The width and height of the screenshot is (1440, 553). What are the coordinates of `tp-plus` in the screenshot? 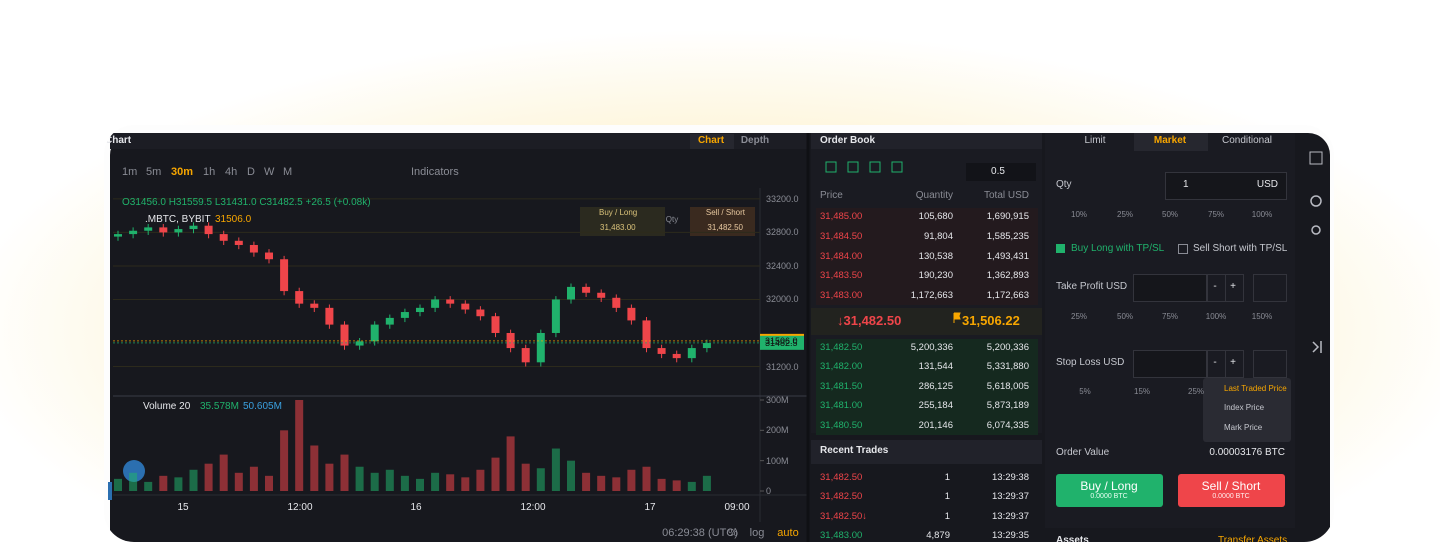 It's located at (1234, 288).